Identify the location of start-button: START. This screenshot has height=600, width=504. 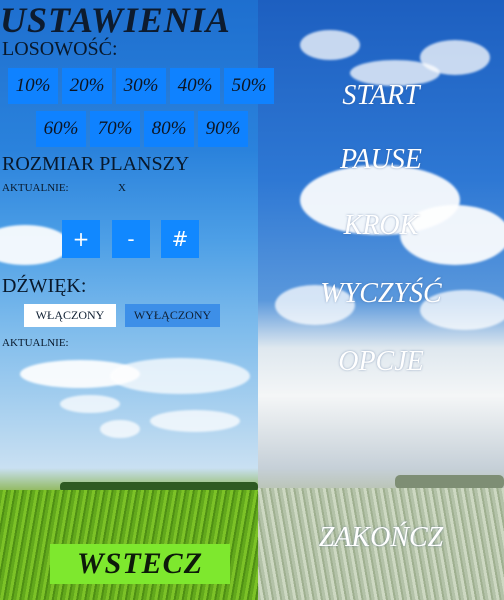
(381, 95).